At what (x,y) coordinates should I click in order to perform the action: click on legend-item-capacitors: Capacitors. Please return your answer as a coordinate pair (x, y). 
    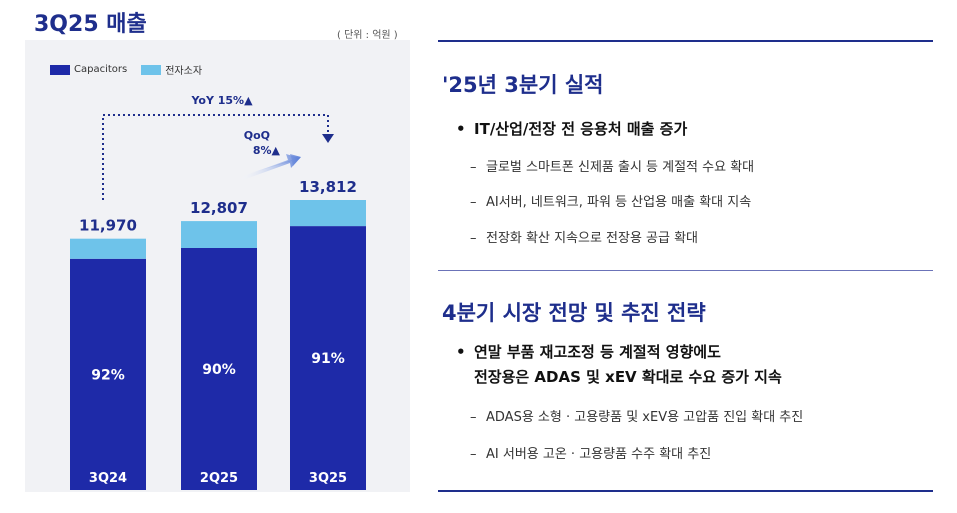
    Looking at the image, I should click on (88, 69).